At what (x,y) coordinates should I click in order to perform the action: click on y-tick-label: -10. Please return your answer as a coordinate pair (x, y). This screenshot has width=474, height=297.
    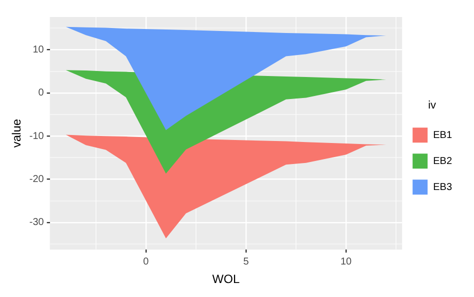
    Looking at the image, I should click on (36, 136).